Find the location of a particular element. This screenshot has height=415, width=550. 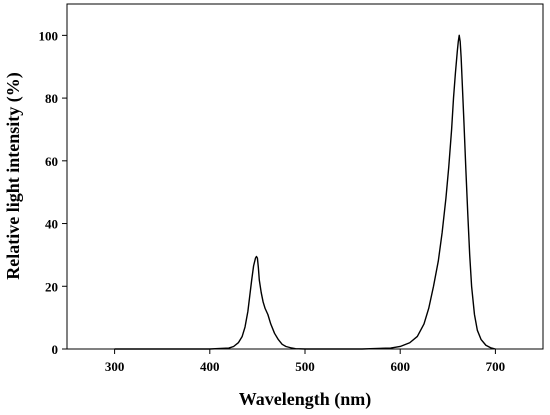

y-tick-label: 60 is located at coordinates (51, 161).